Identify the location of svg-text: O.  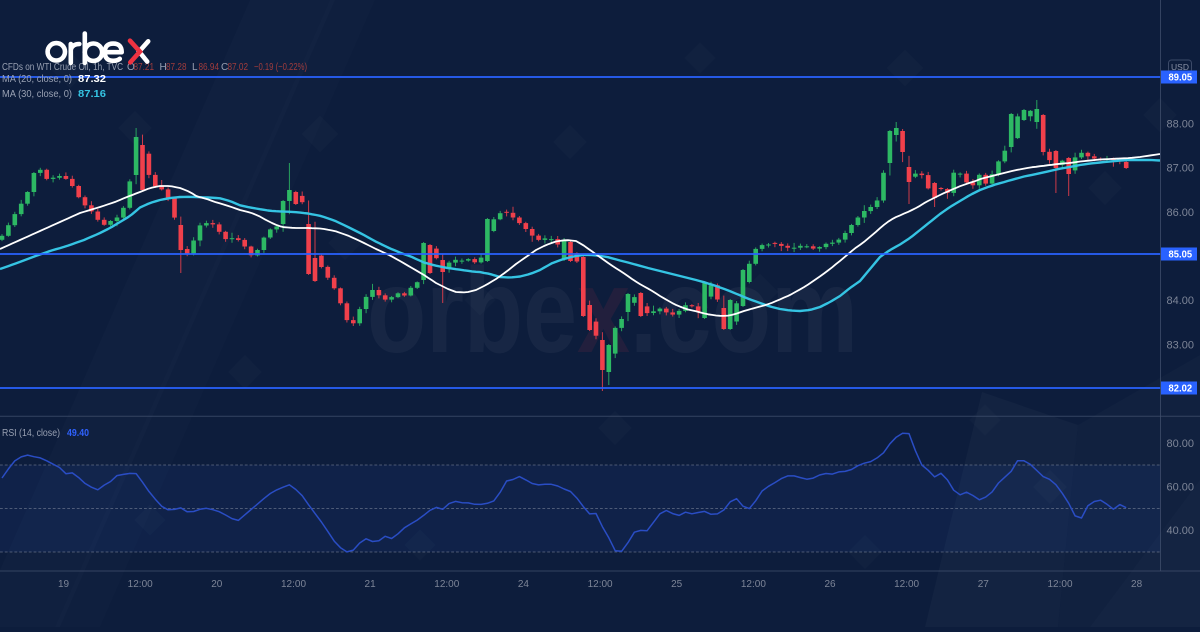
(131, 67).